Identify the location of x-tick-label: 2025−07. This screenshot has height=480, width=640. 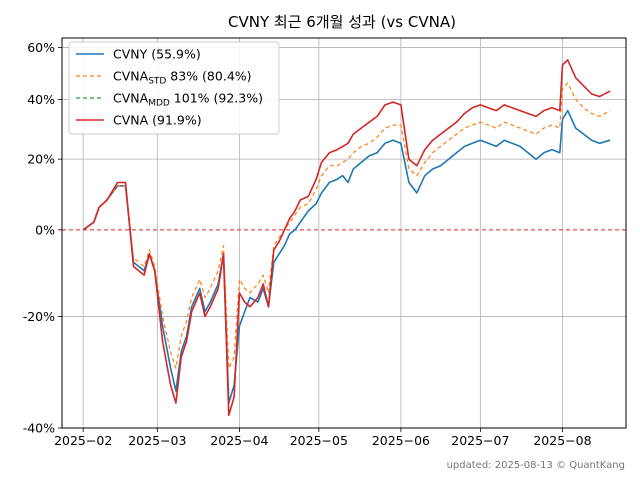
(480, 440).